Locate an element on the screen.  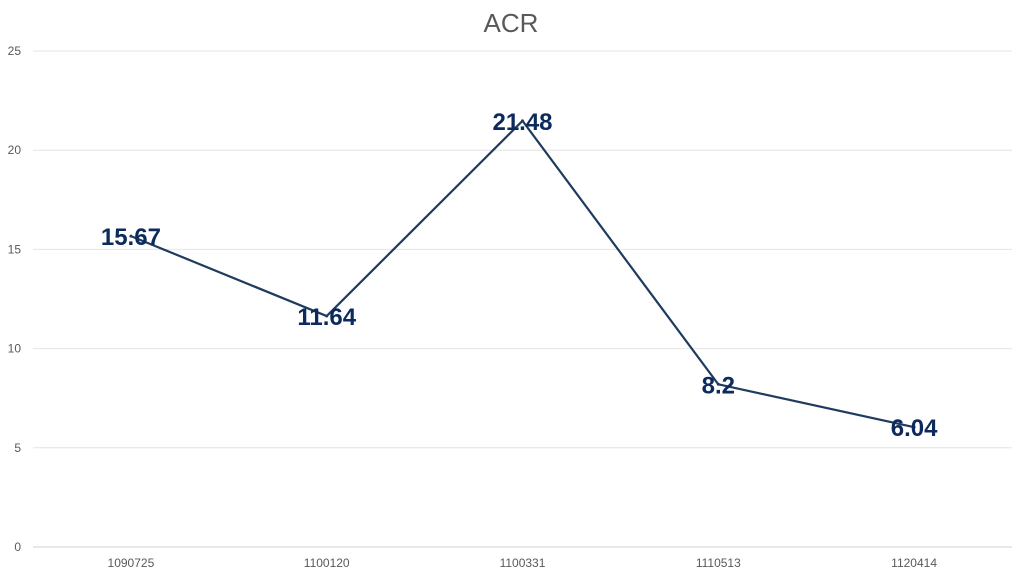
x-tick-label-1120414: 1120414 is located at coordinates (914, 563).